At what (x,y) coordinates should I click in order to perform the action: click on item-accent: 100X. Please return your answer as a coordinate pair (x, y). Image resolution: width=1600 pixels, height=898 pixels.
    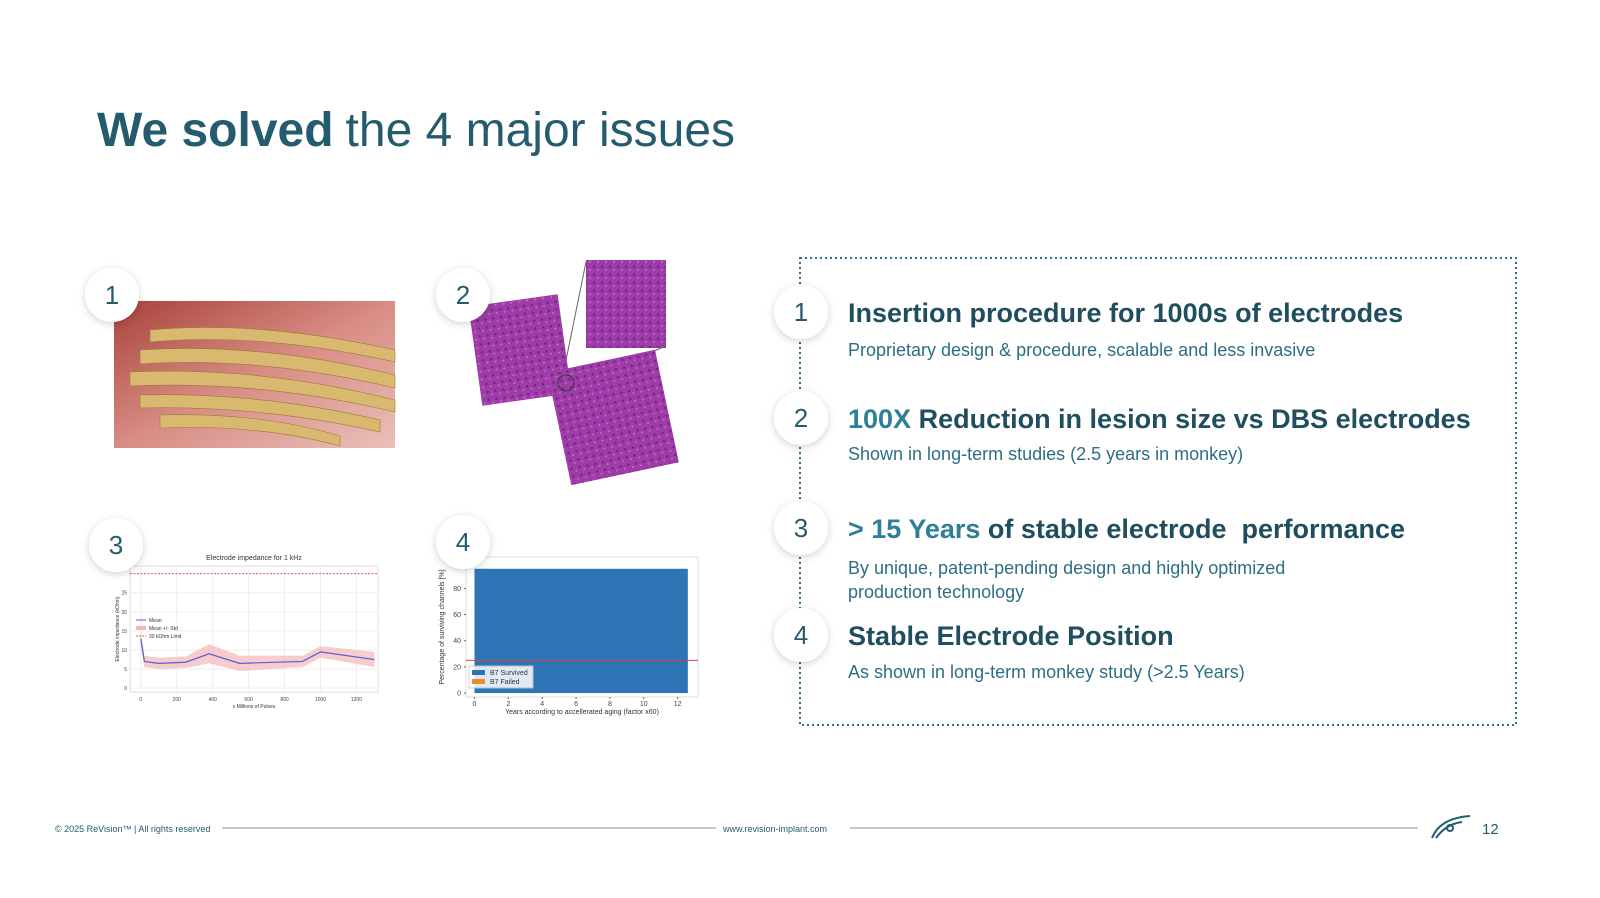
    Looking at the image, I should click on (879, 419).